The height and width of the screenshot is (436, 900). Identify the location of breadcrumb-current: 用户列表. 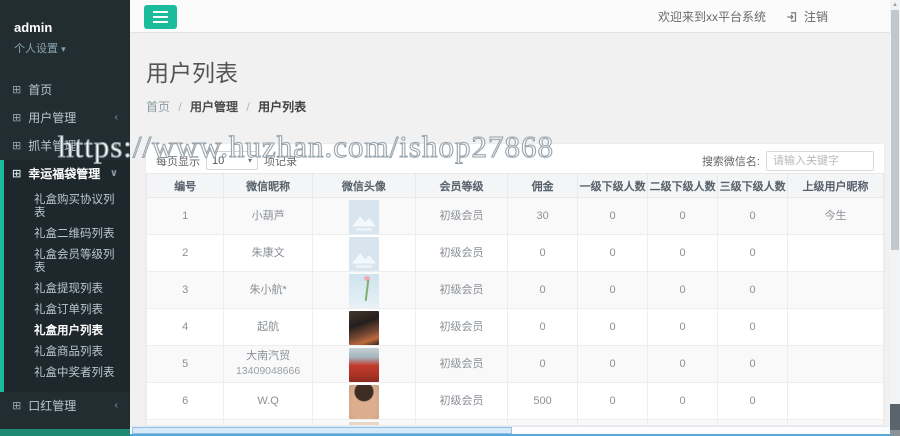
(282, 107).